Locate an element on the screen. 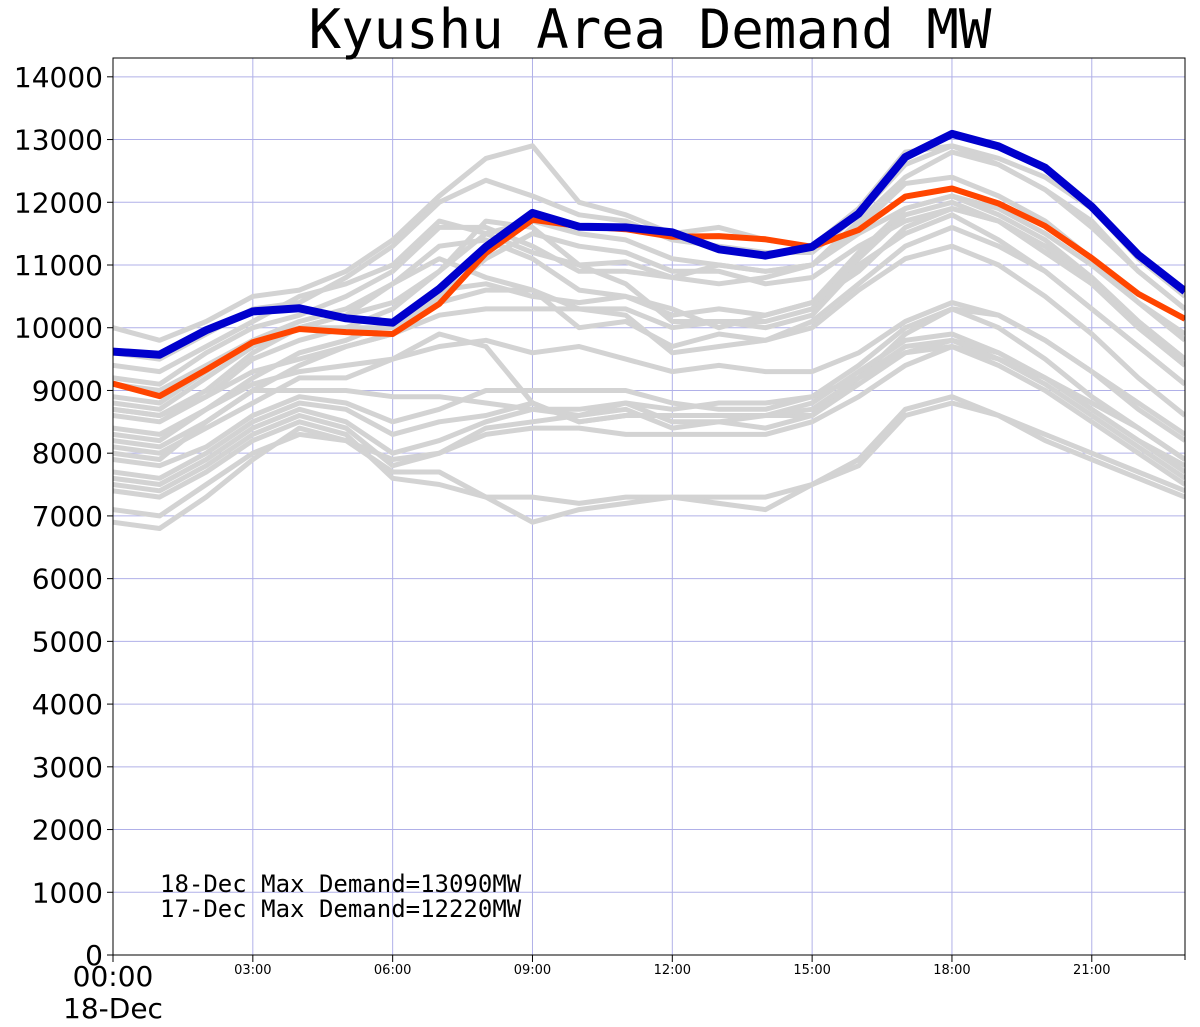 This screenshot has height=1027, width=1200. annotation-today-max: 18-Dec Max Demand=13090MW is located at coordinates (341, 884).